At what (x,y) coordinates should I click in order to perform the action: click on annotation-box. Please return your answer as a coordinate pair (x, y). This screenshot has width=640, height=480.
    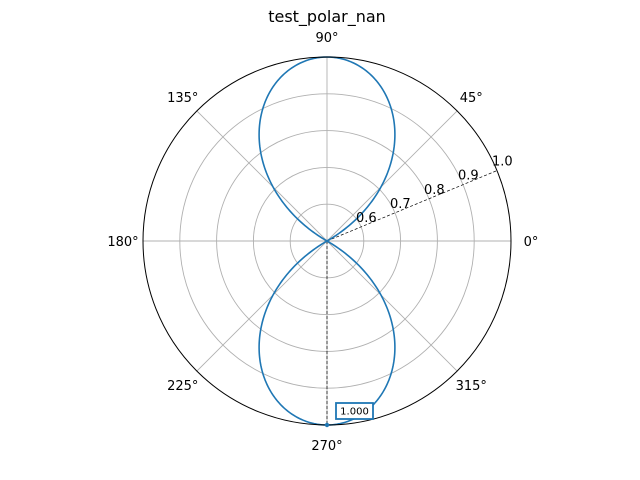
    Looking at the image, I should click on (354, 411).